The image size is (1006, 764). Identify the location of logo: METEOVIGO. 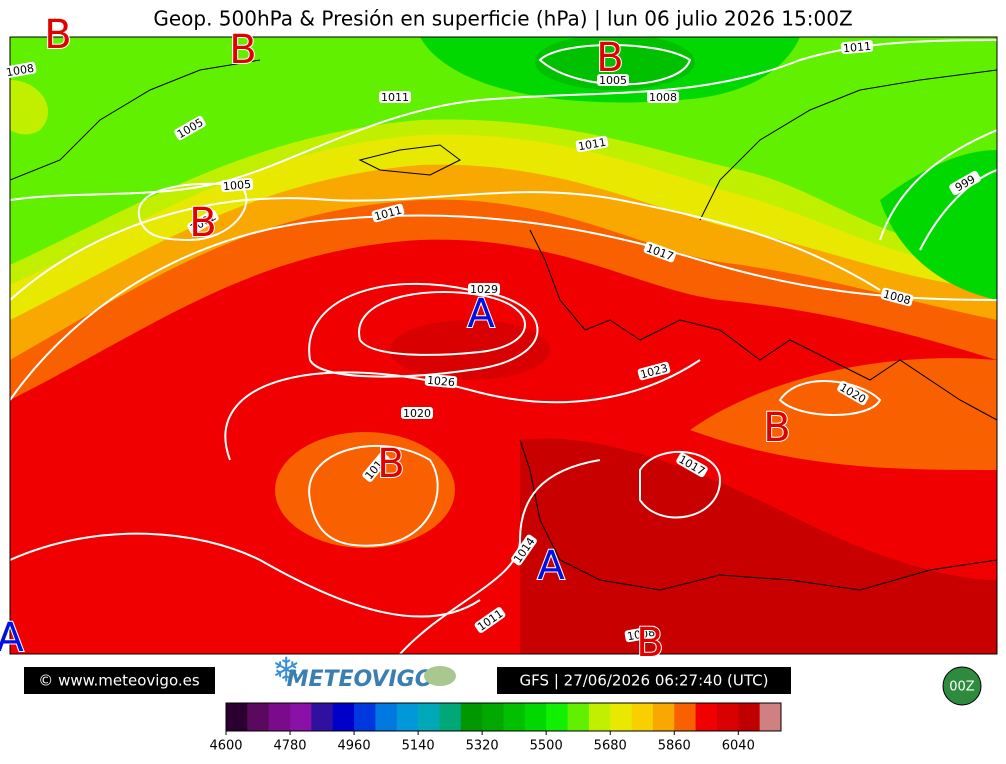
(360, 679).